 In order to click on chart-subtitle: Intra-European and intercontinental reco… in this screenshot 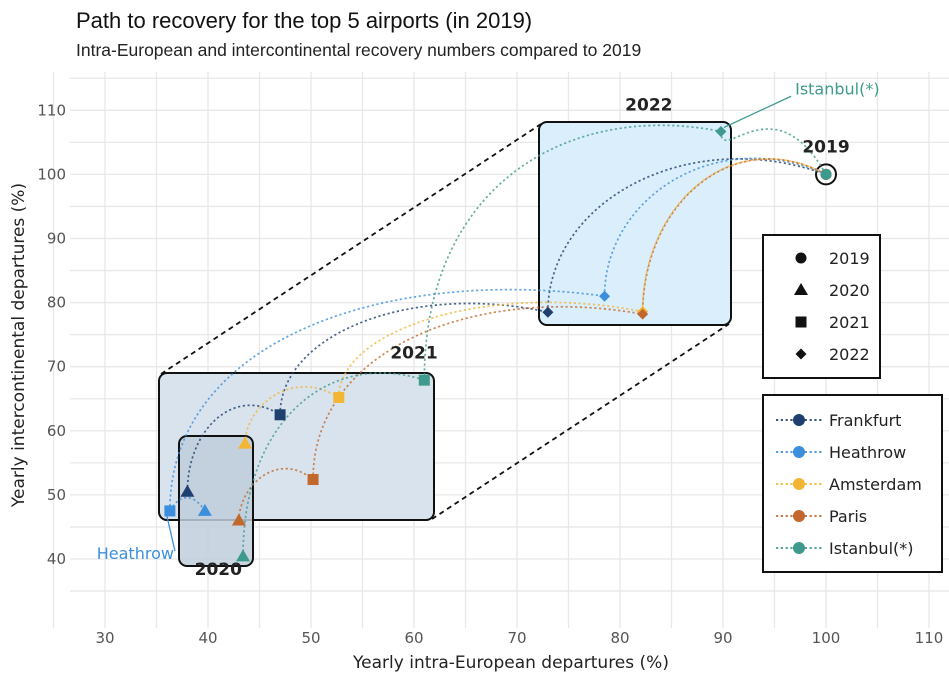, I will do `click(359, 50)`.